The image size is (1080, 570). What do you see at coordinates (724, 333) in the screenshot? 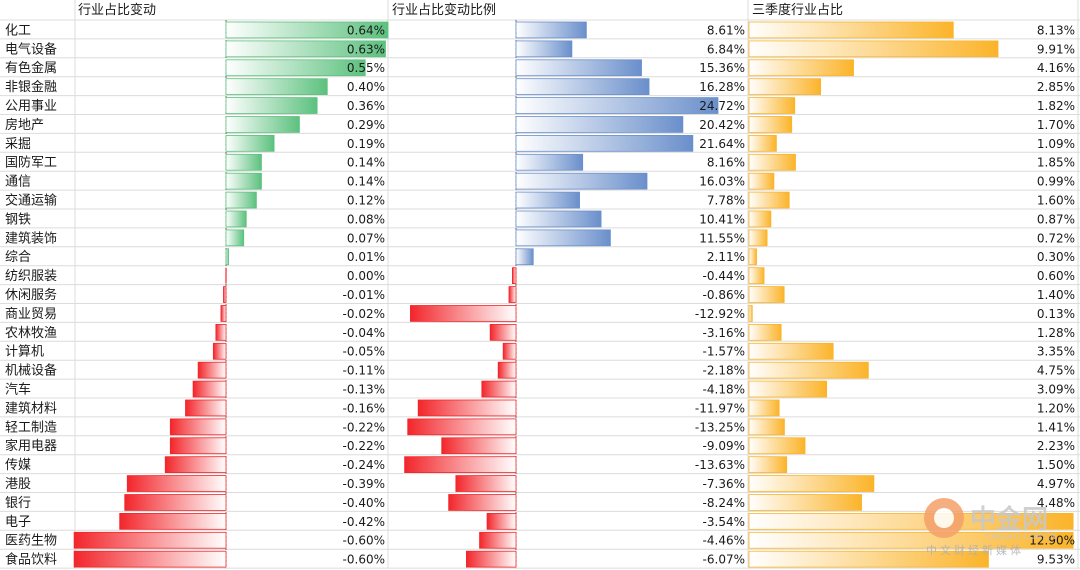
I see `change-ratio-value: -3.16%` at bounding box center [724, 333].